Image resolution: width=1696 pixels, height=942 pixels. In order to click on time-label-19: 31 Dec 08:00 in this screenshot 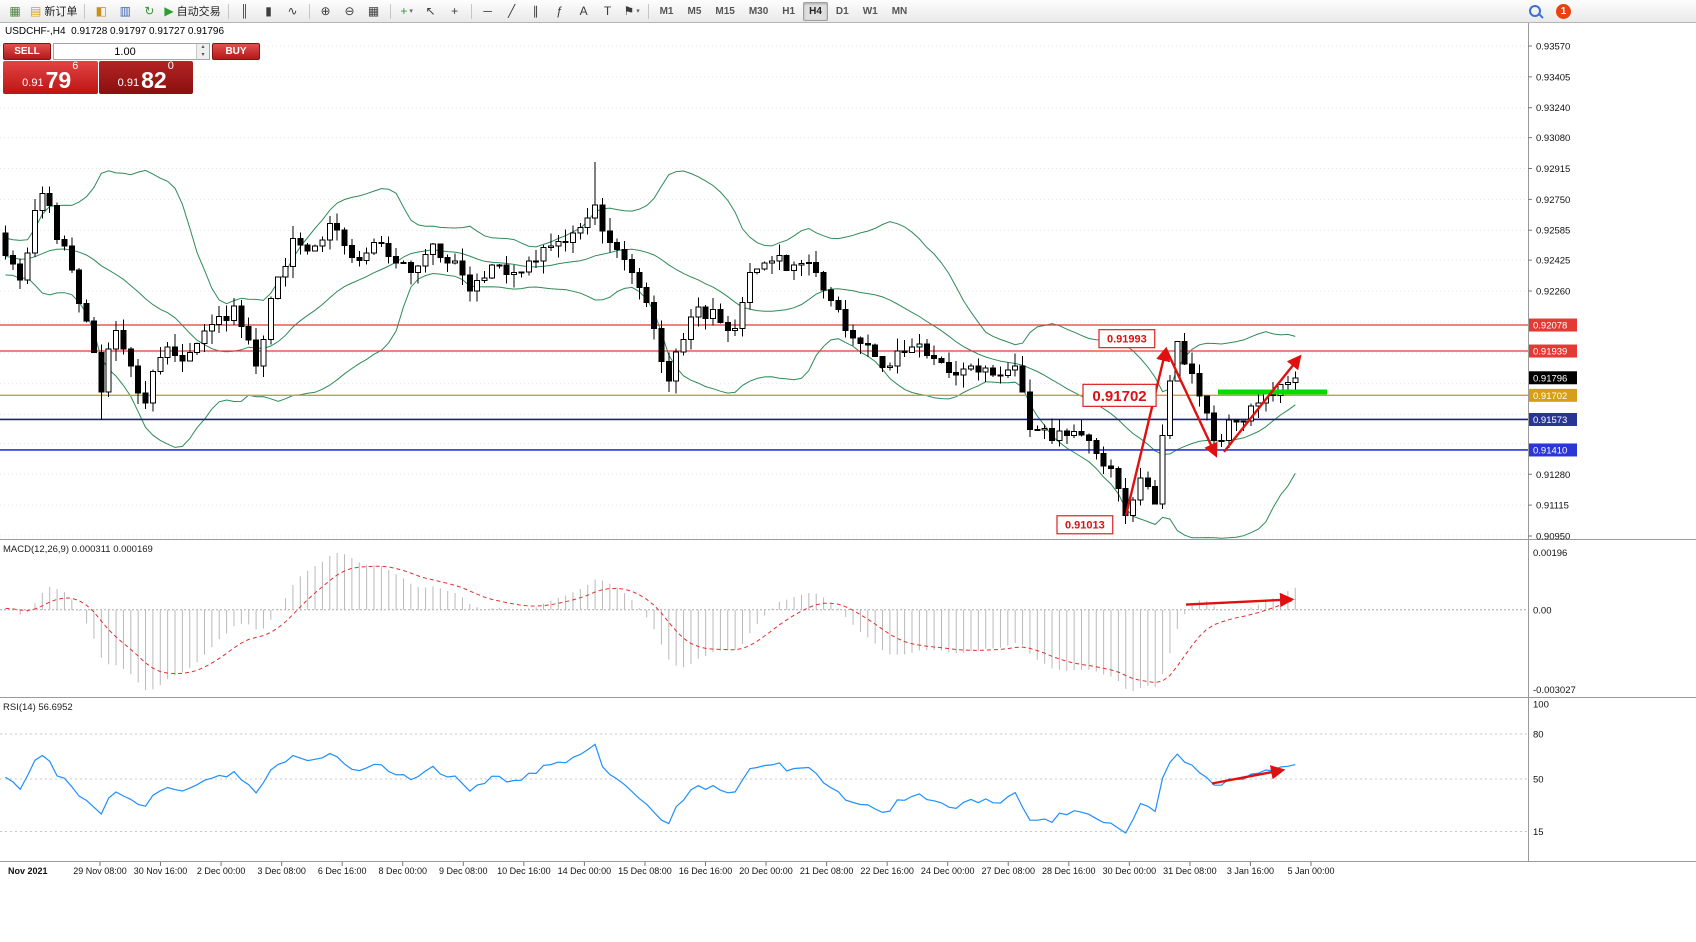, I will do `click(1190, 871)`.